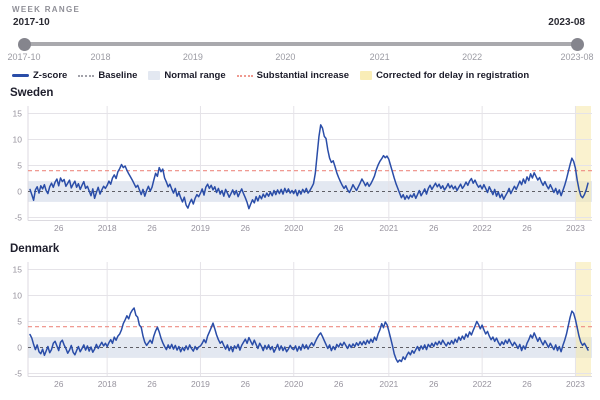 Image resolution: width=600 pixels, height=400 pixels. I want to click on slider-handle-end, so click(577, 44).